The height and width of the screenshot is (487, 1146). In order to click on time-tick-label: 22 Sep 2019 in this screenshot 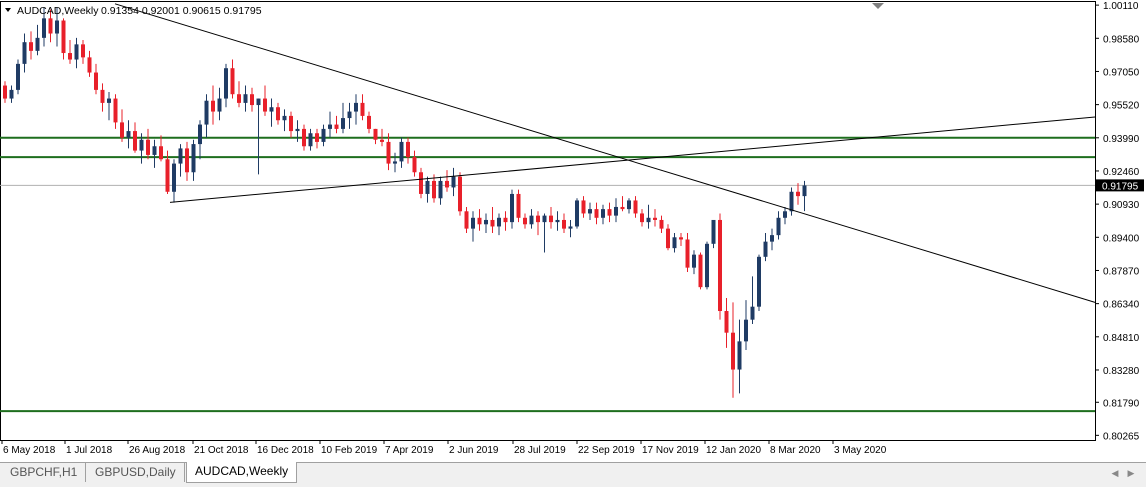, I will do `click(606, 450)`.